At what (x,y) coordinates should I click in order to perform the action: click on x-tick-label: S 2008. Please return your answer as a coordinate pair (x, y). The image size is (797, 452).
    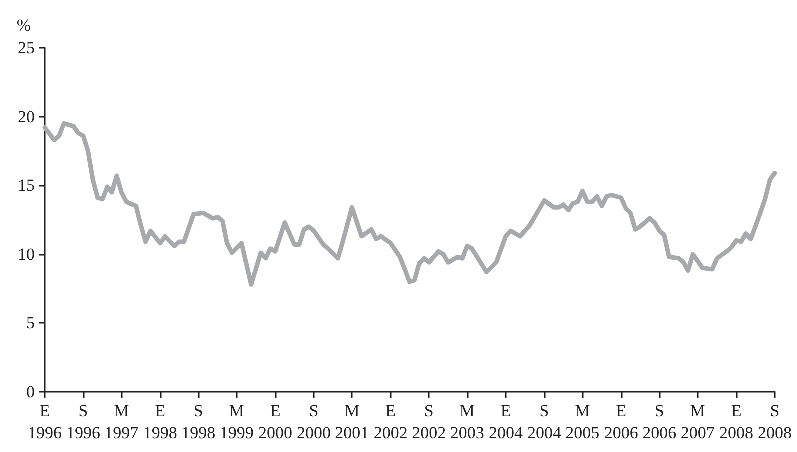
    Looking at the image, I should click on (775, 422).